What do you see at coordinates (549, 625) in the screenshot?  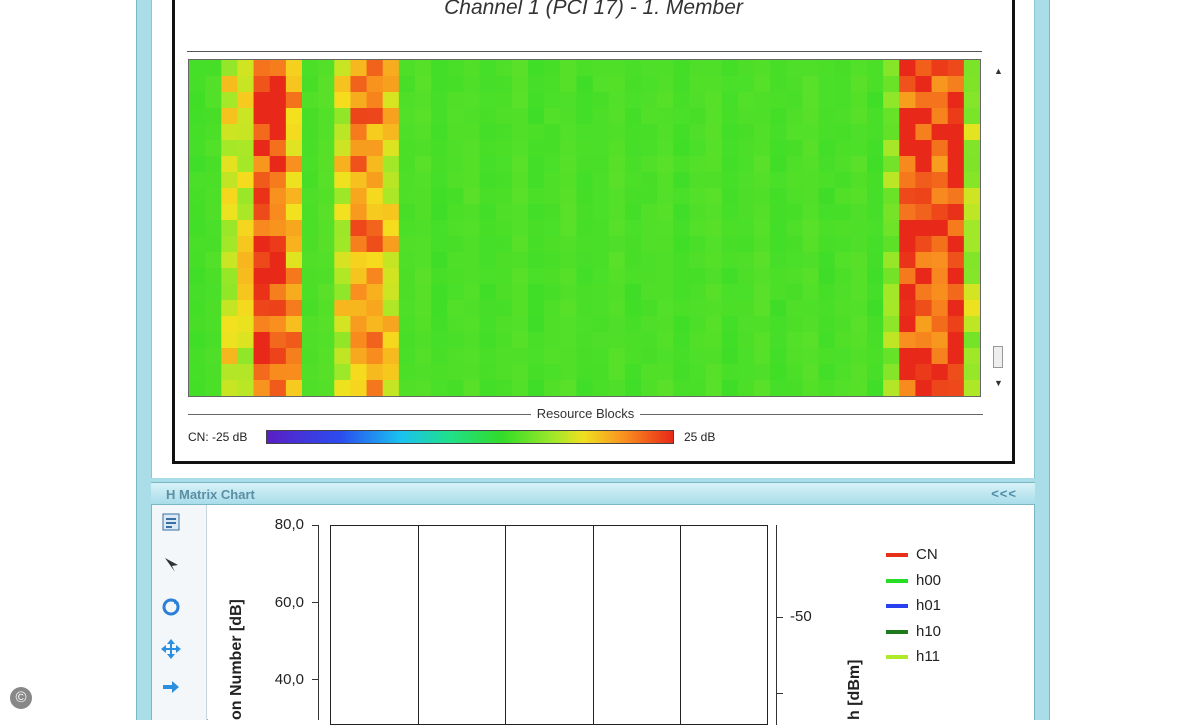 I see `plot-area` at bounding box center [549, 625].